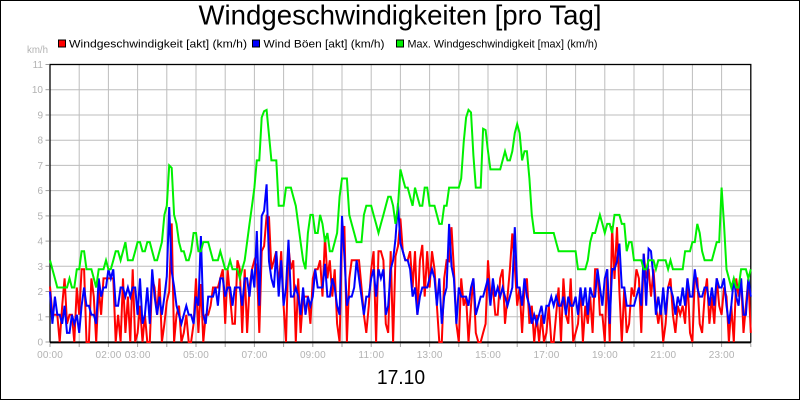 Image resolution: width=800 pixels, height=400 pixels. Describe the element at coordinates (40, 292) in the screenshot. I see `svg-text: 2` at that location.